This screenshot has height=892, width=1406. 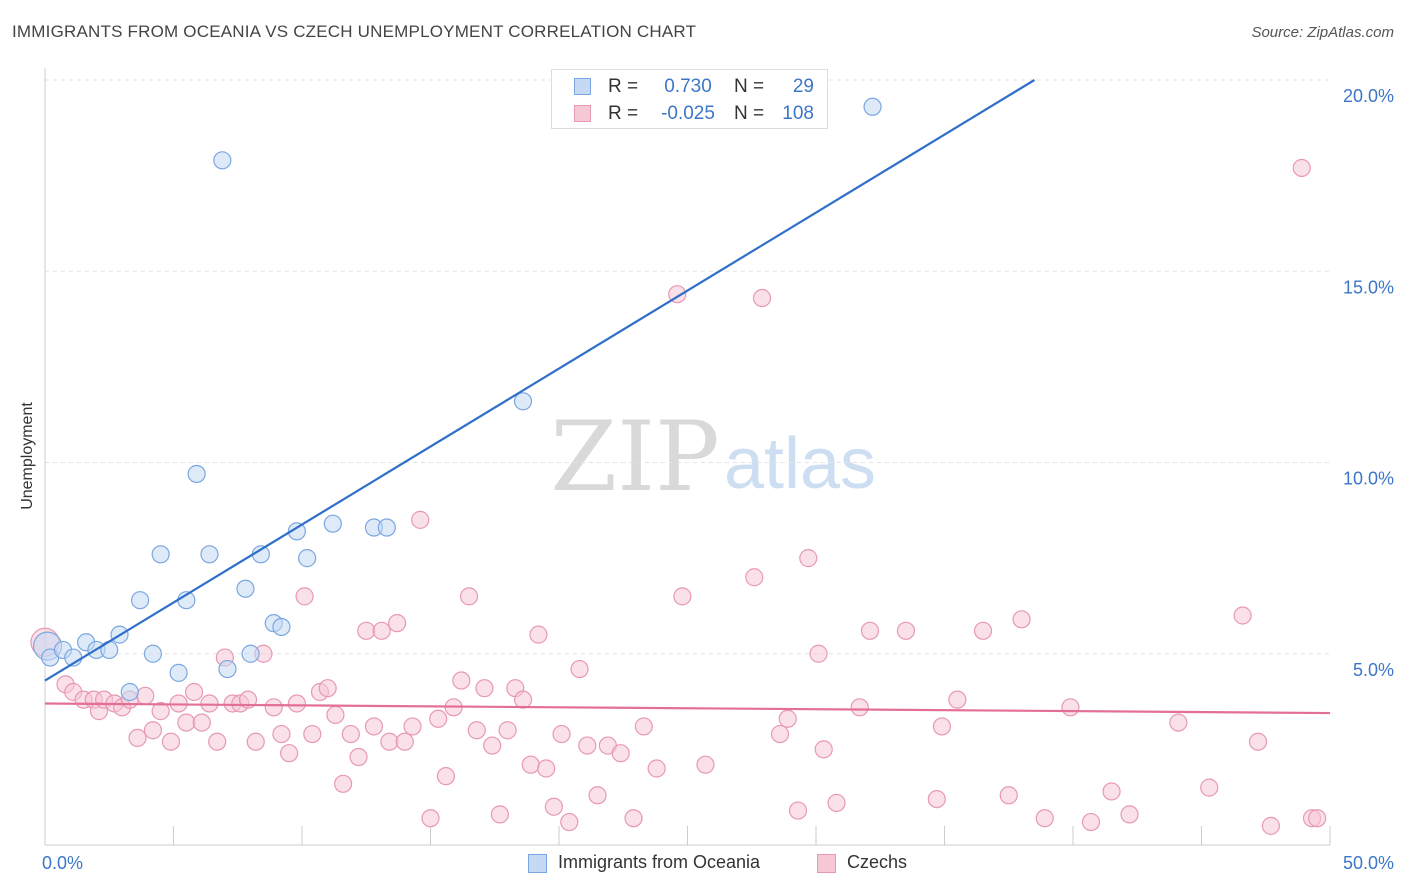 I want to click on bottom-legend-swatch-oceania, so click(x=537, y=863).